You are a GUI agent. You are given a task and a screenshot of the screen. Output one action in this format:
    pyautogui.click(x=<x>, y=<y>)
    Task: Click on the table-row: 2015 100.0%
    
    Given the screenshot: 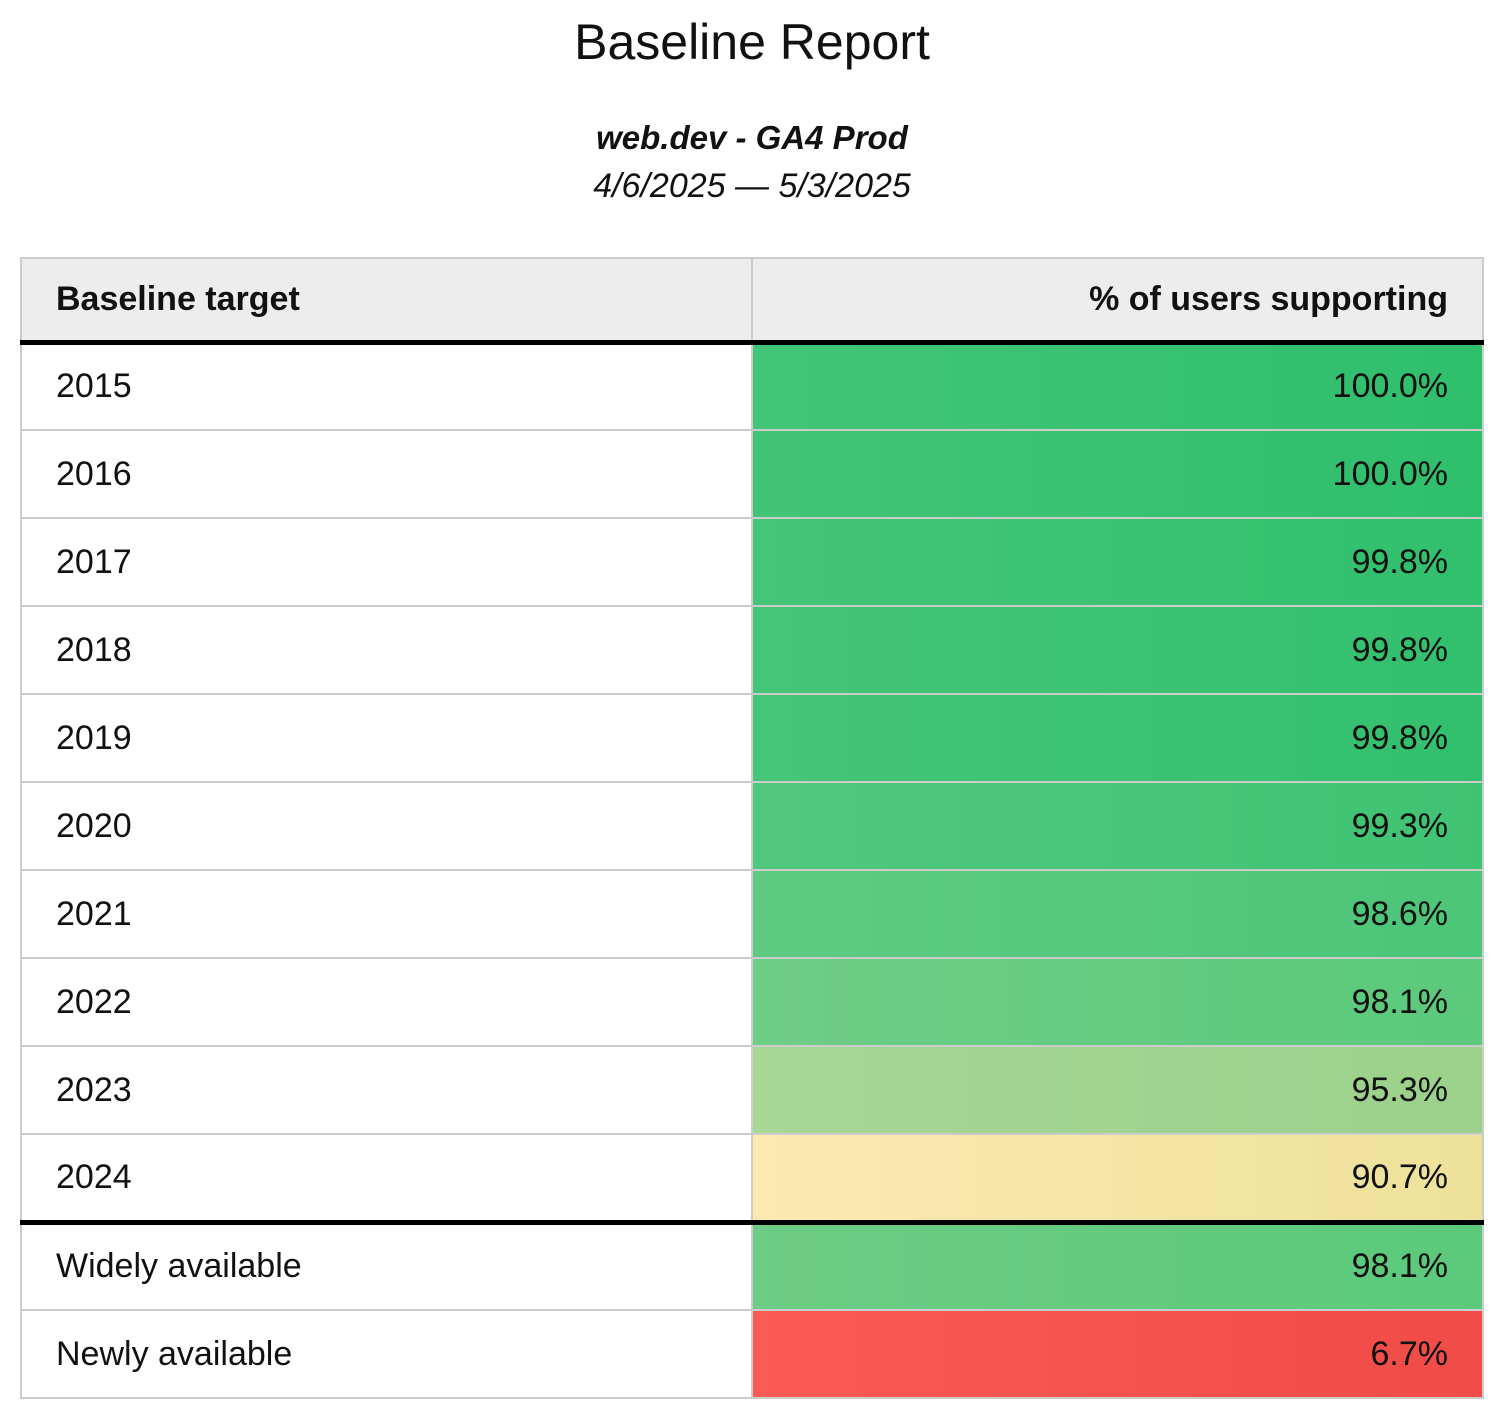 What is the action you would take?
    pyautogui.click(x=752, y=386)
    